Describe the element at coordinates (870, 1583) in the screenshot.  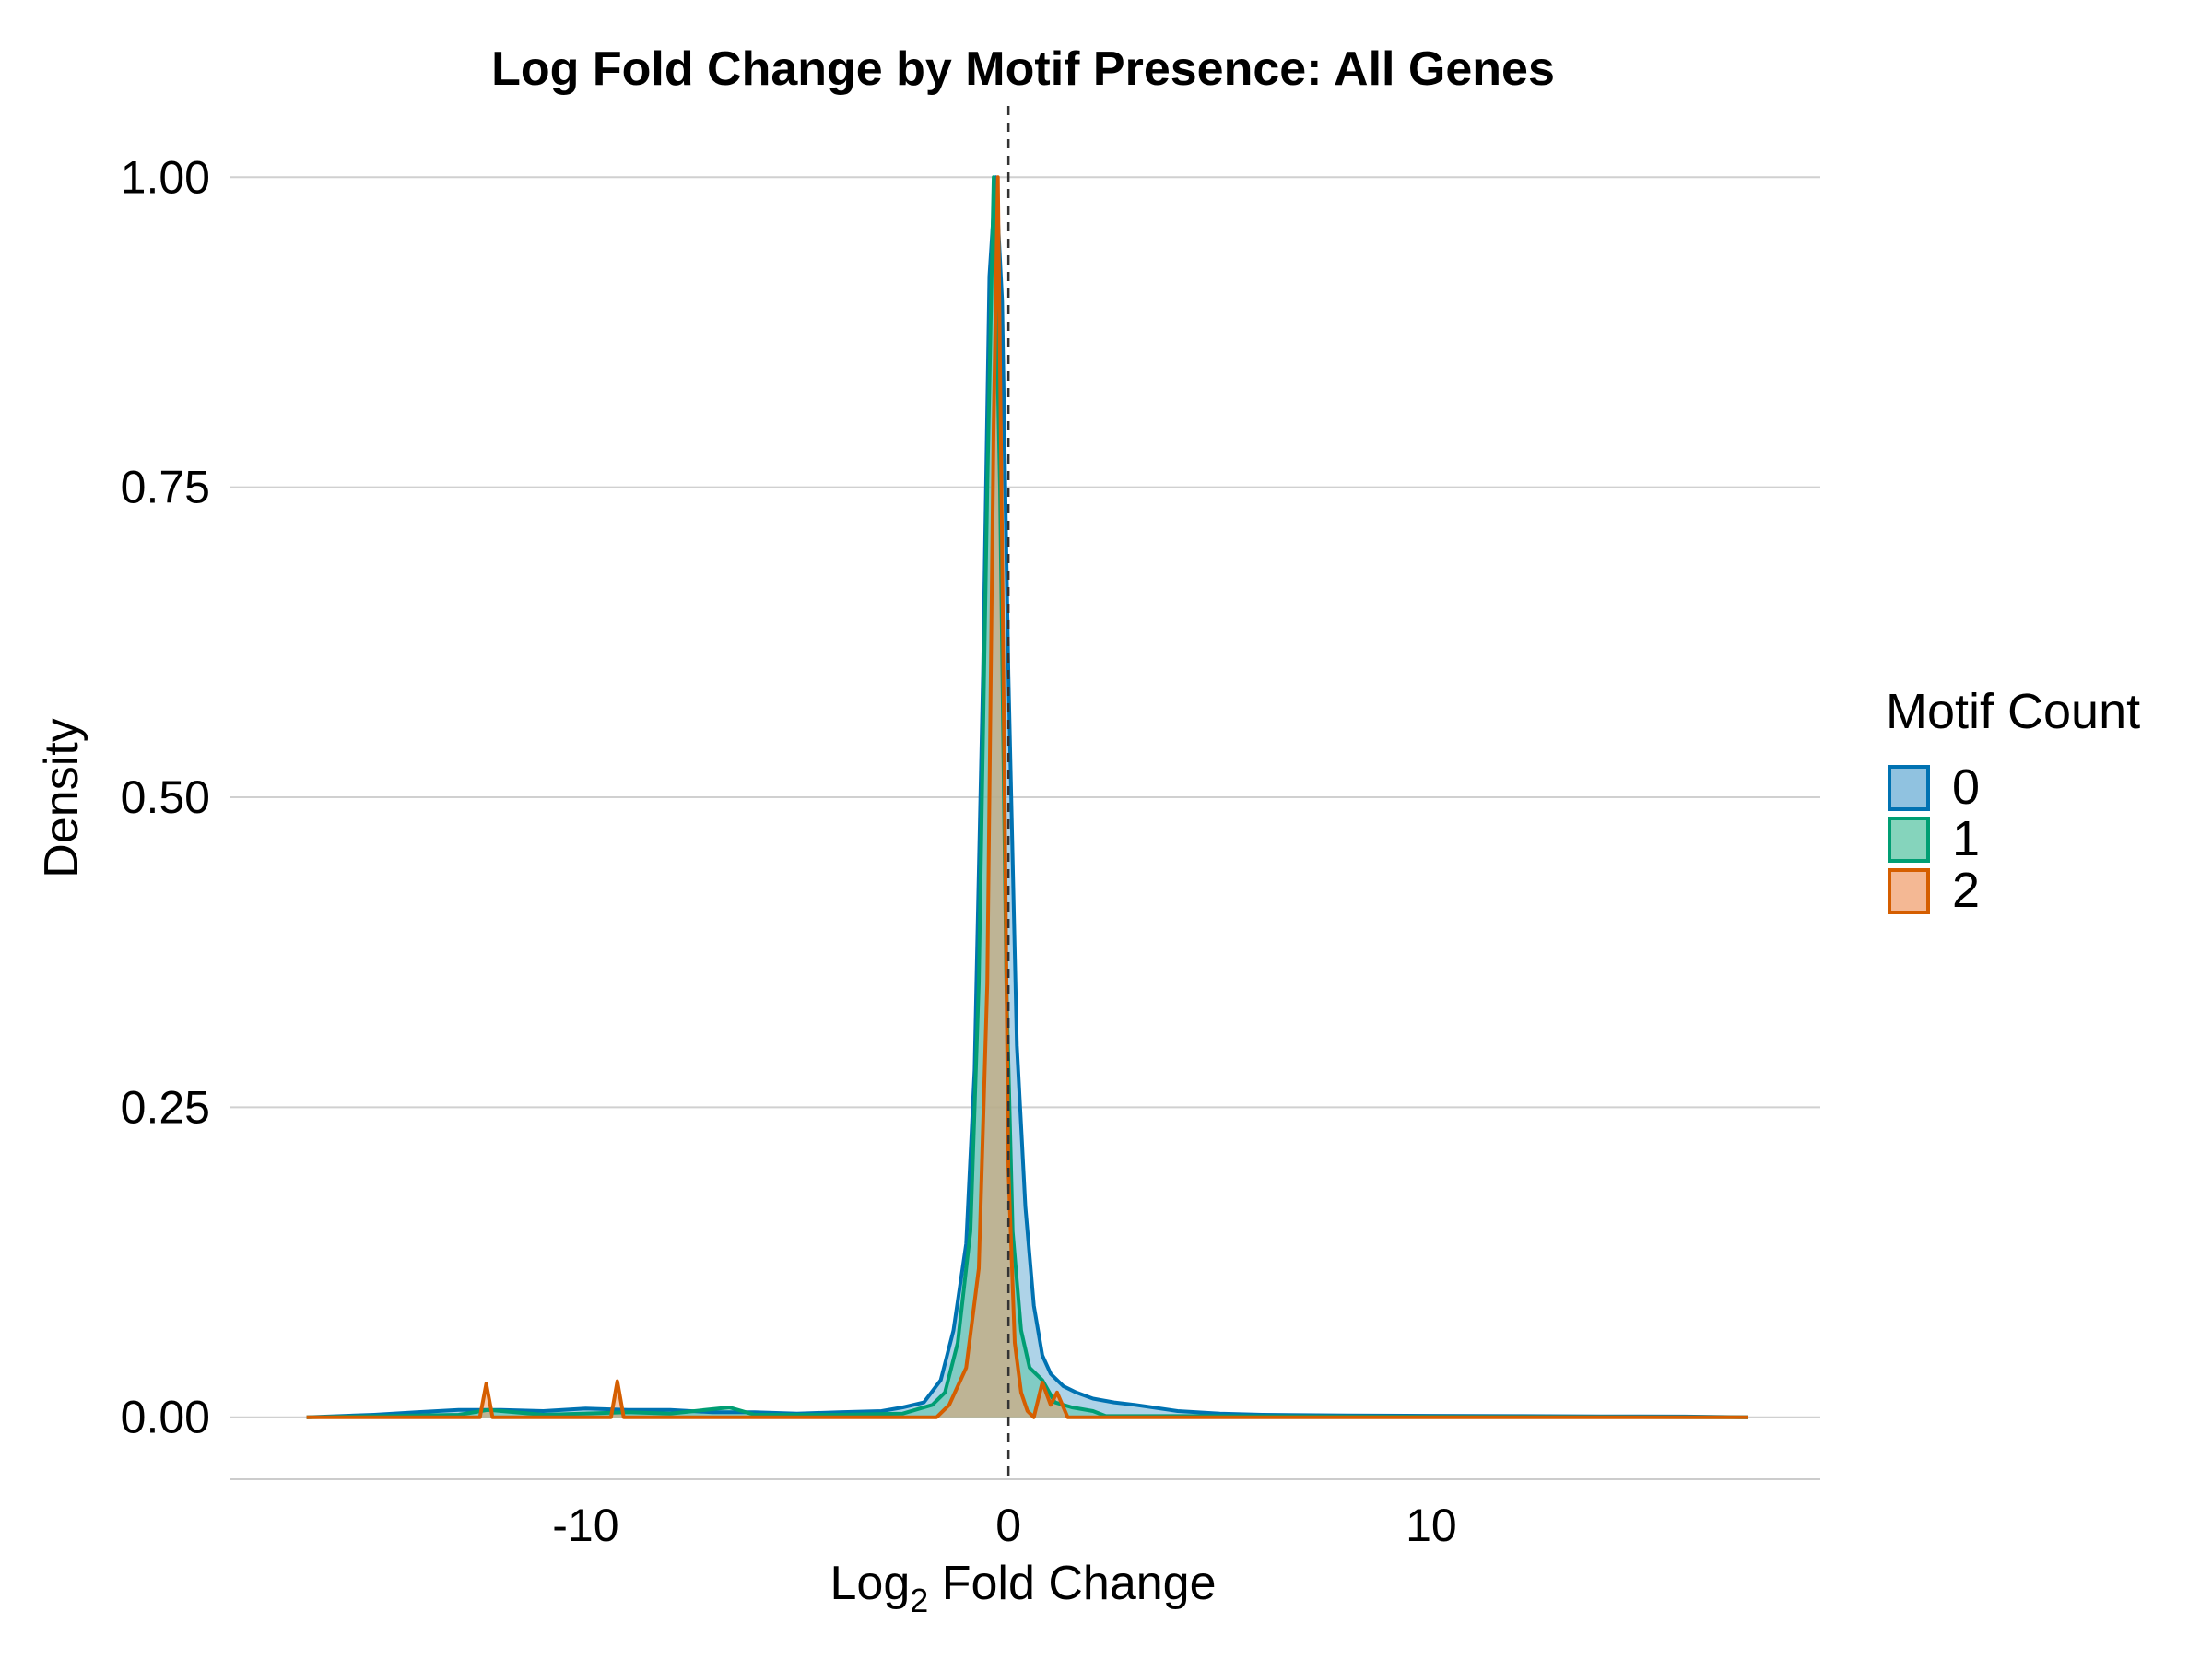
I see `x-axis-label-main: Log` at that location.